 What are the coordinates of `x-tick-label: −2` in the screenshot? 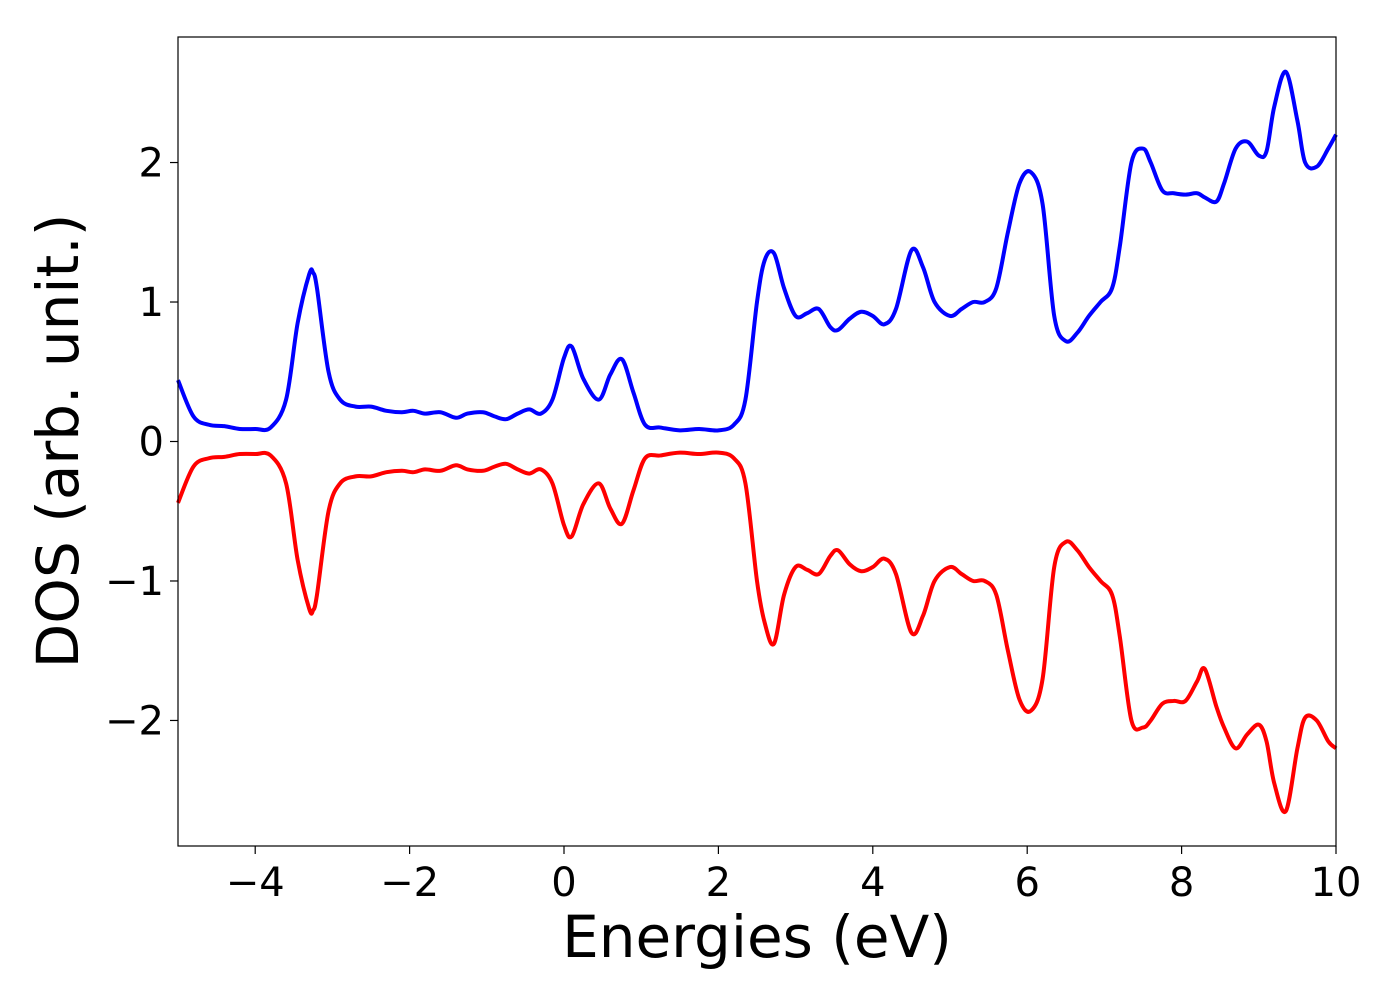 It's located at (409, 883).